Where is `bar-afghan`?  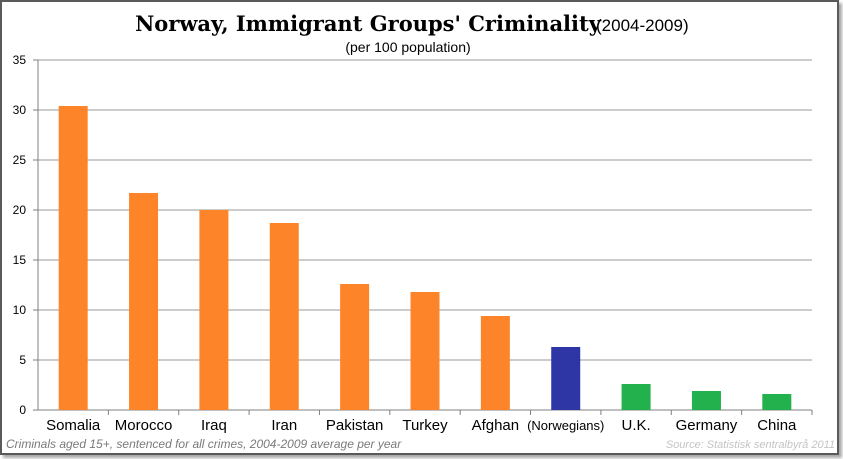 bar-afghan is located at coordinates (495, 363).